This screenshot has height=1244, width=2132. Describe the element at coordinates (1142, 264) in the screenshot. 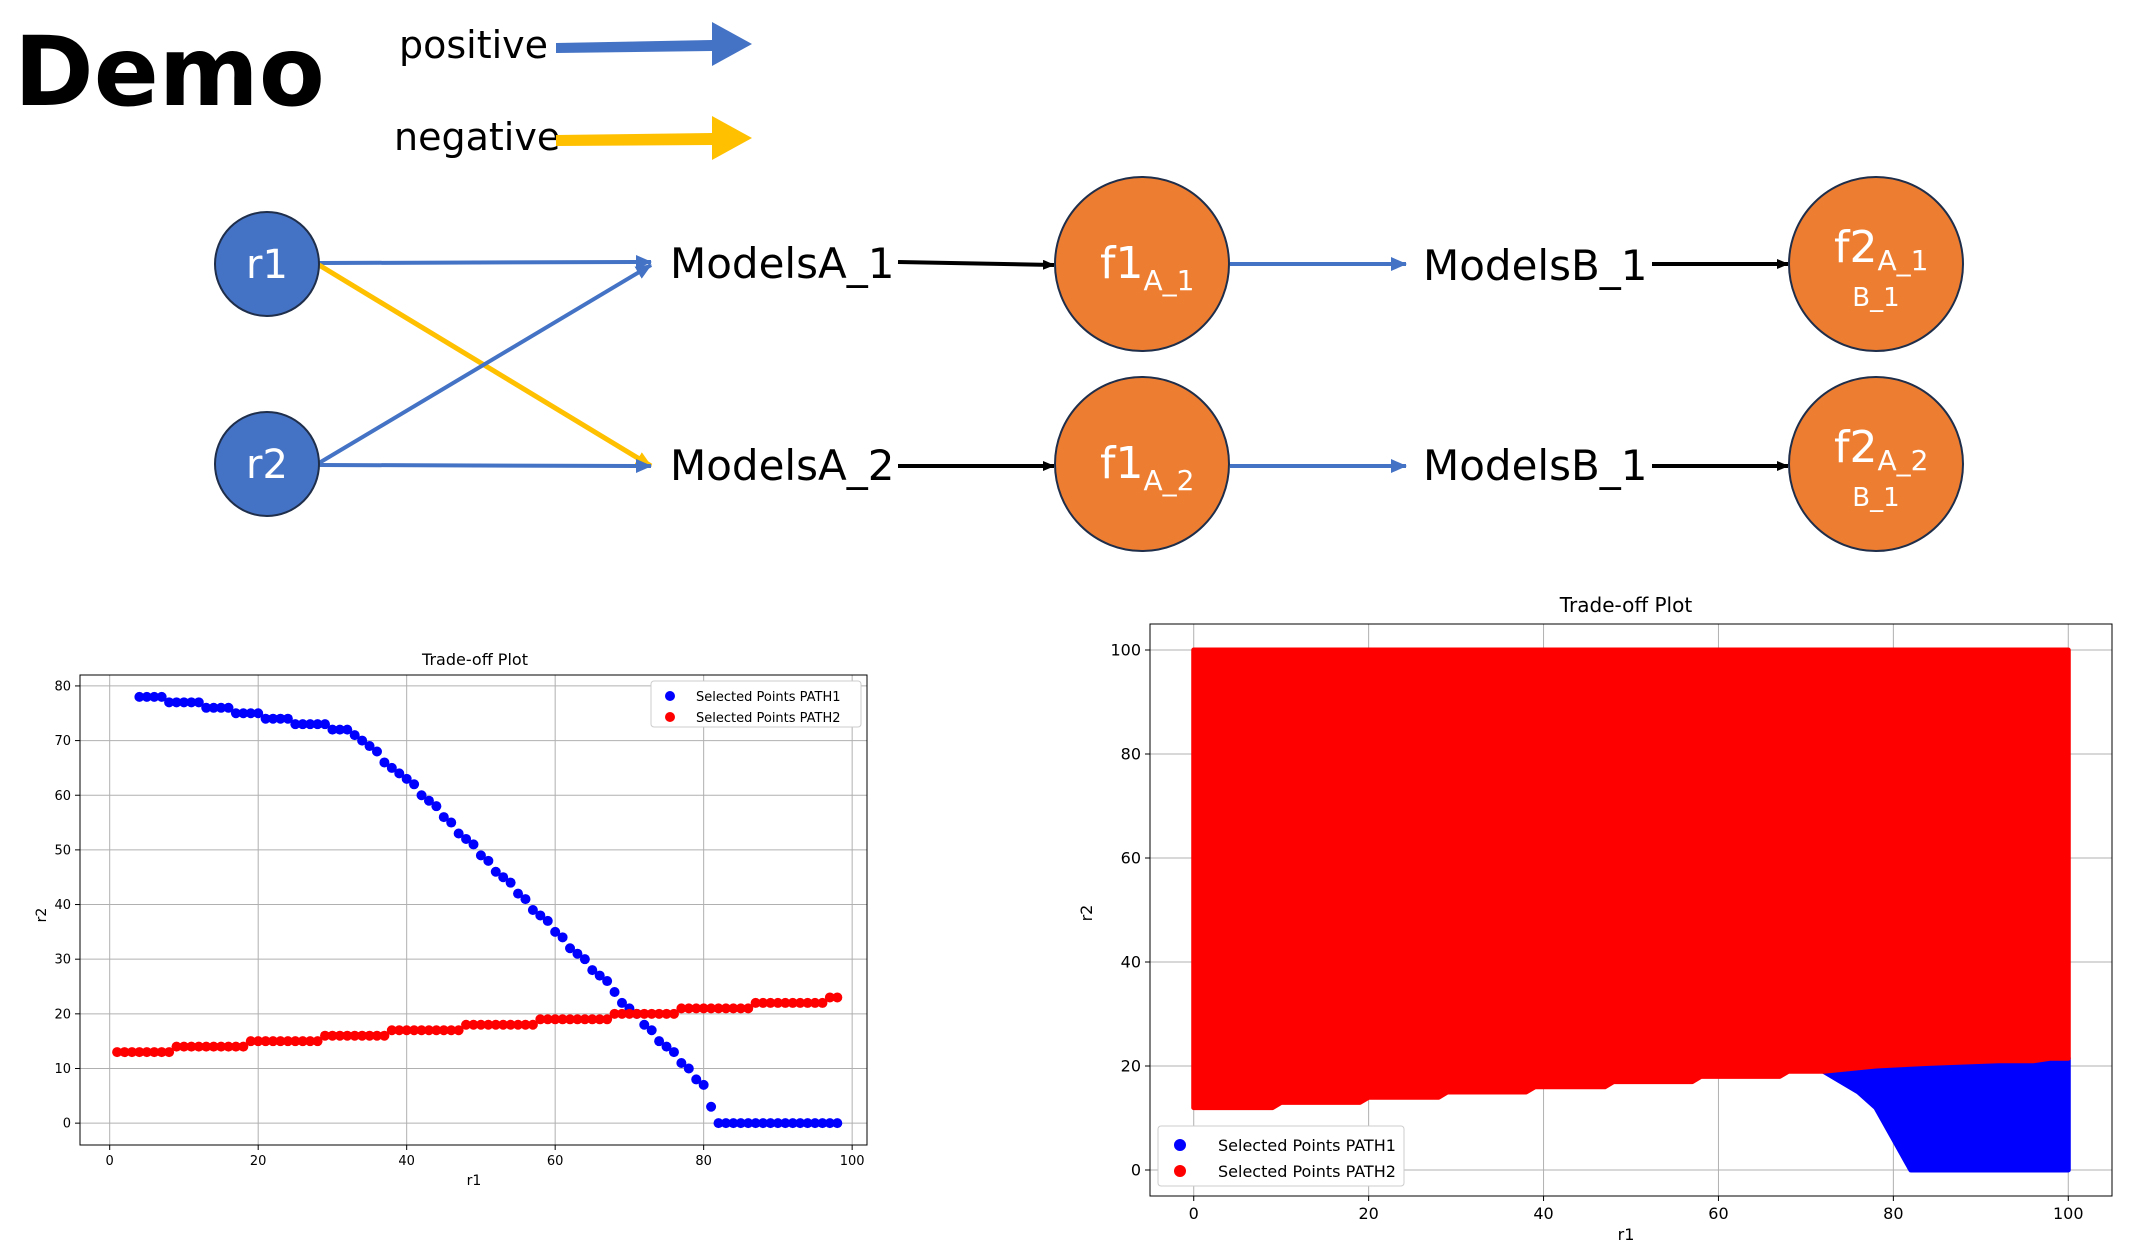

I see `node-f1-a1: f1A_1` at that location.